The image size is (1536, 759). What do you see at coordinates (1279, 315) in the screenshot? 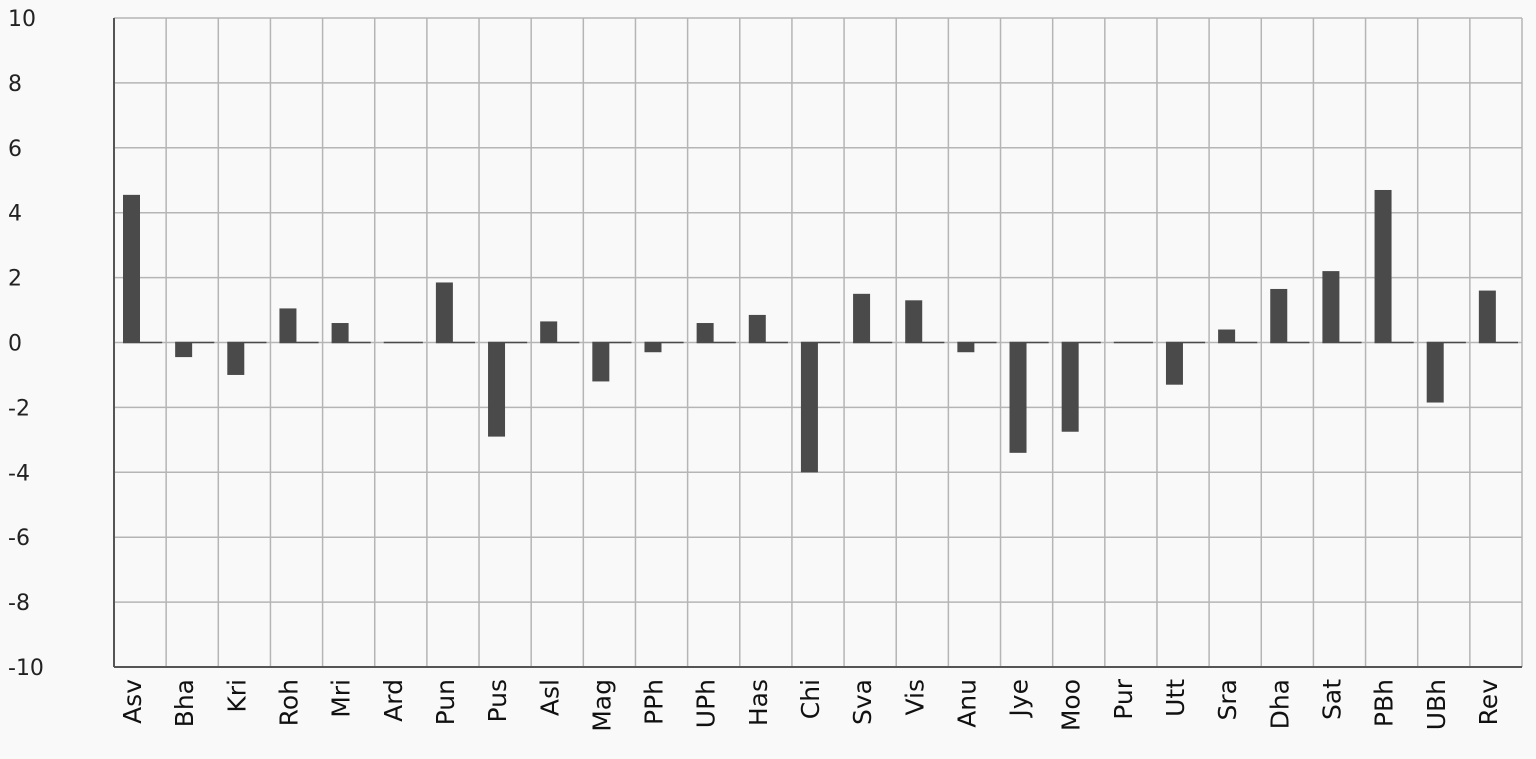
I see `bar-dha` at bounding box center [1279, 315].